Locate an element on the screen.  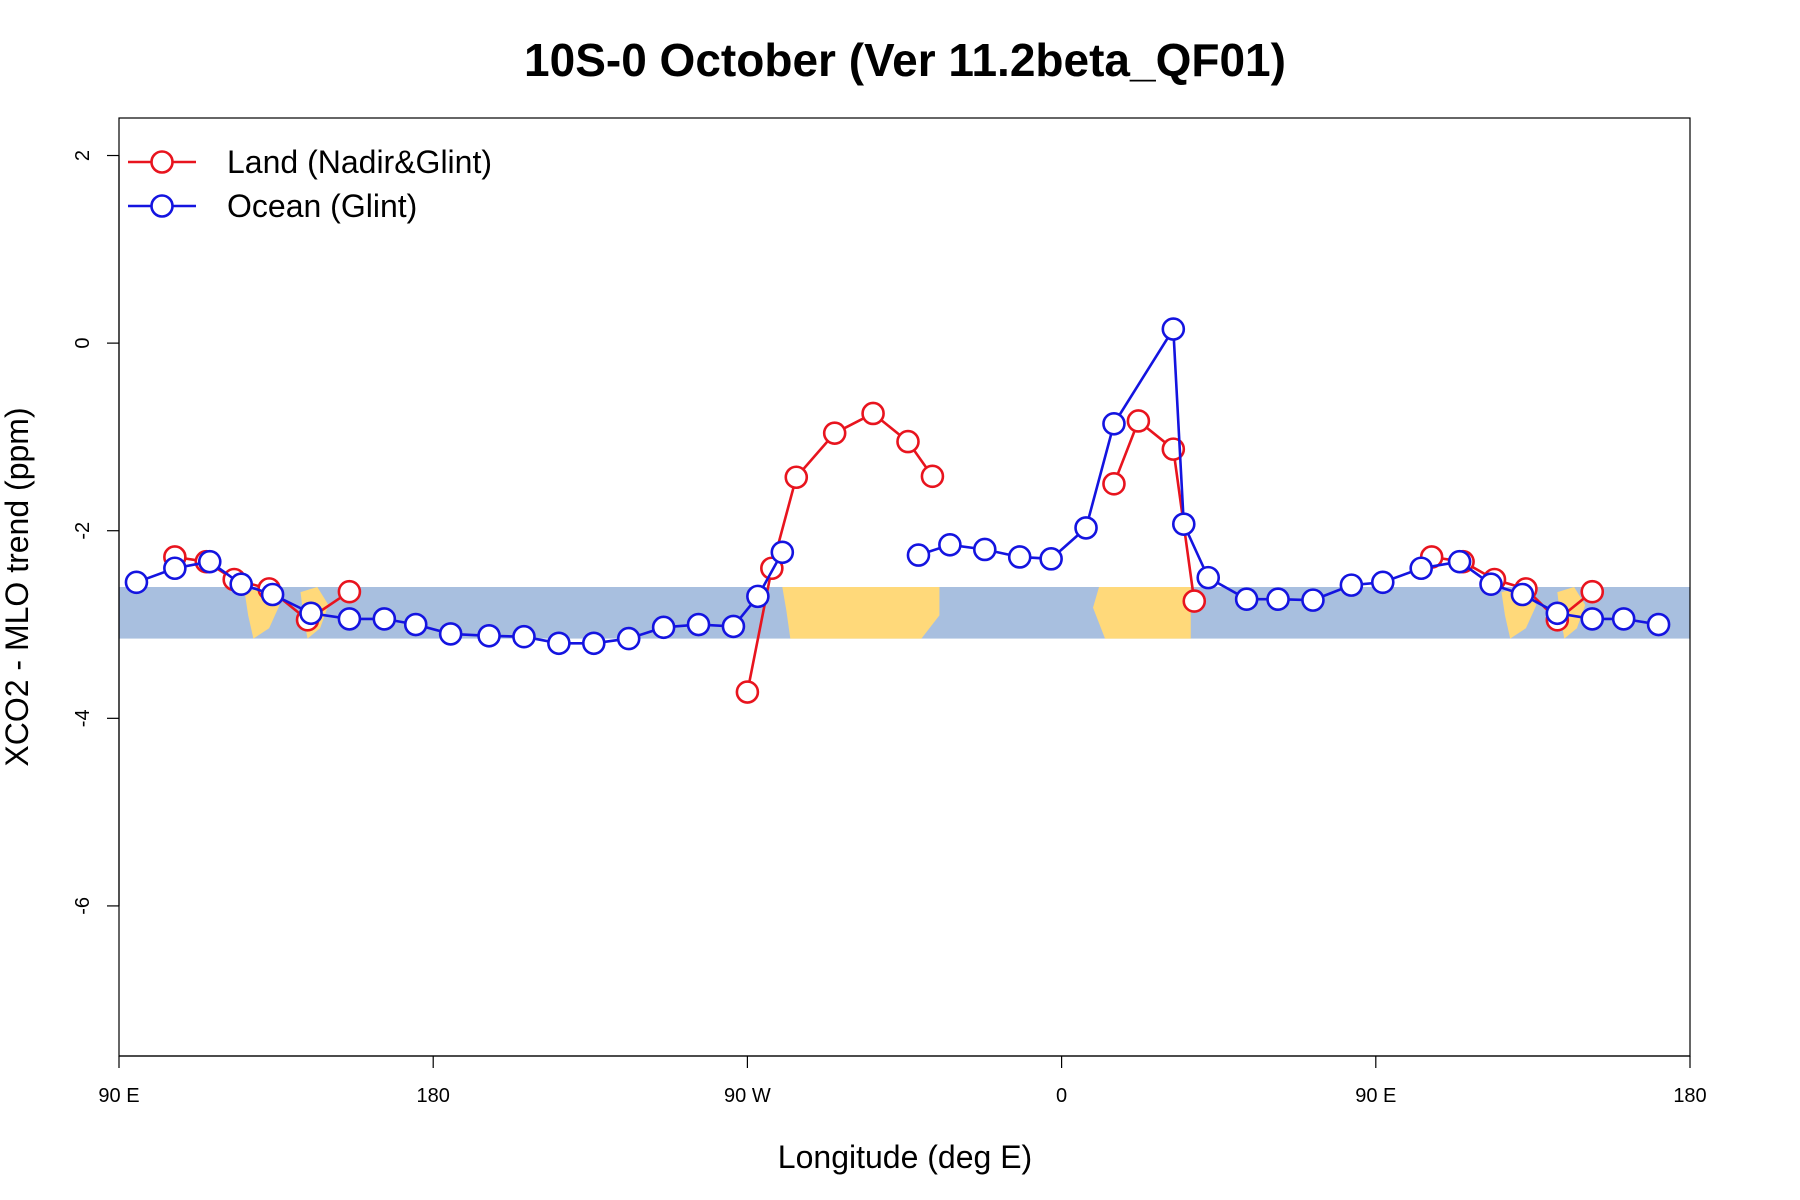
y-tick-label: 2 is located at coordinates (83, 155).